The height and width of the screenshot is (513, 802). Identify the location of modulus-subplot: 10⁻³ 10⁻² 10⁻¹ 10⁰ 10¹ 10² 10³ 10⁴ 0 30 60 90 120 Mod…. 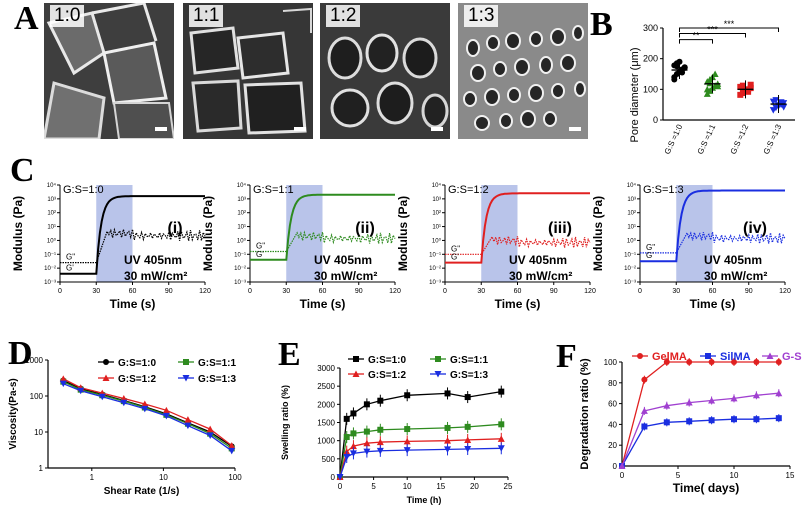
(496, 246).